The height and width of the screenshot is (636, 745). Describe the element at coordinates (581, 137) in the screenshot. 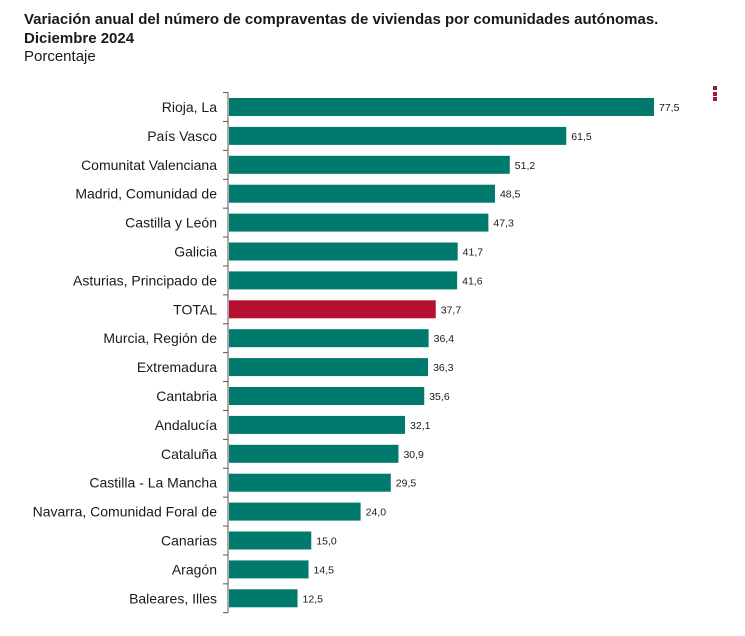

I see `bar-value-label: 61,5` at that location.